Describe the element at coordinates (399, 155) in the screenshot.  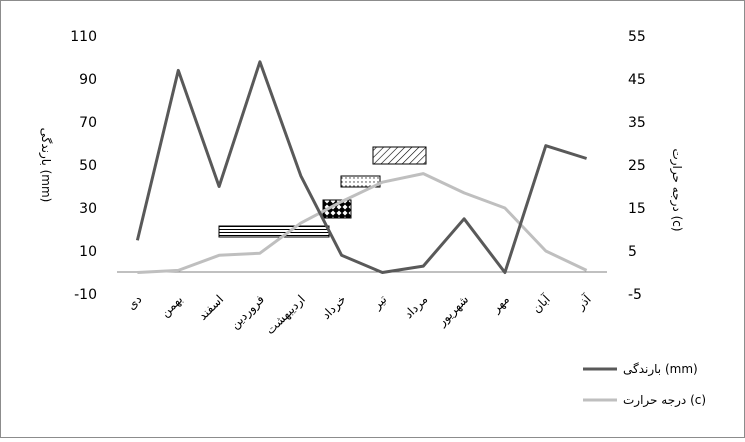
I see `season-bar-hatched` at that location.